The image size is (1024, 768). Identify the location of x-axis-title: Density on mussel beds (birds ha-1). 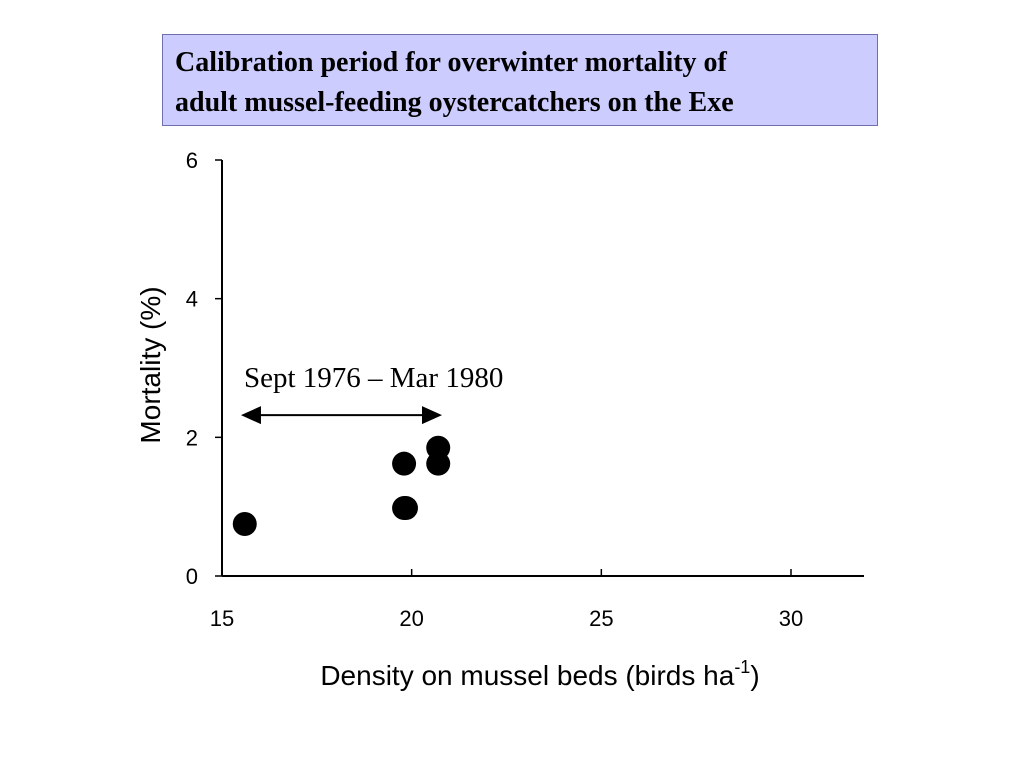
(539, 674).